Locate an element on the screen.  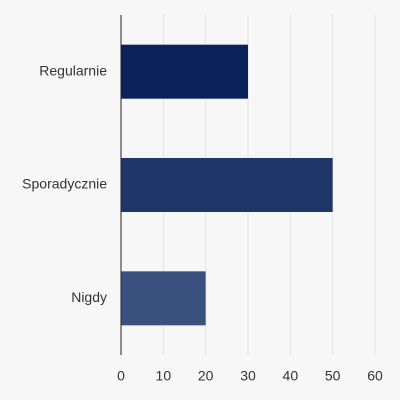
y-tick-label: Nigdy is located at coordinates (89, 297).